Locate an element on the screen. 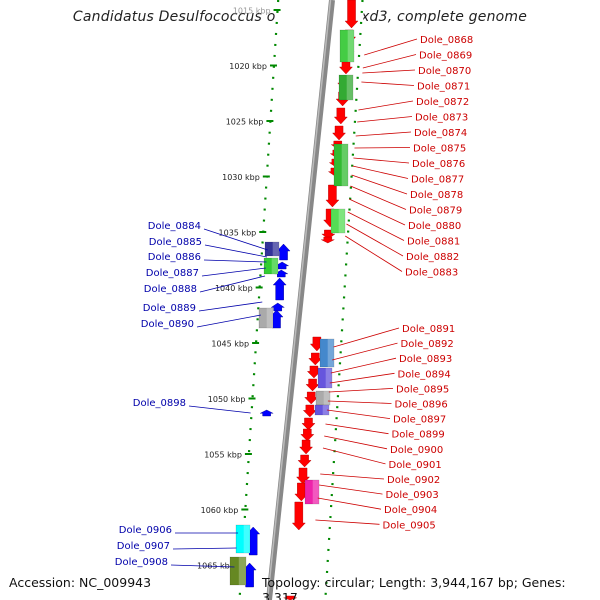  forward-gene-label: Dole_0876 is located at coordinates (438, 164).